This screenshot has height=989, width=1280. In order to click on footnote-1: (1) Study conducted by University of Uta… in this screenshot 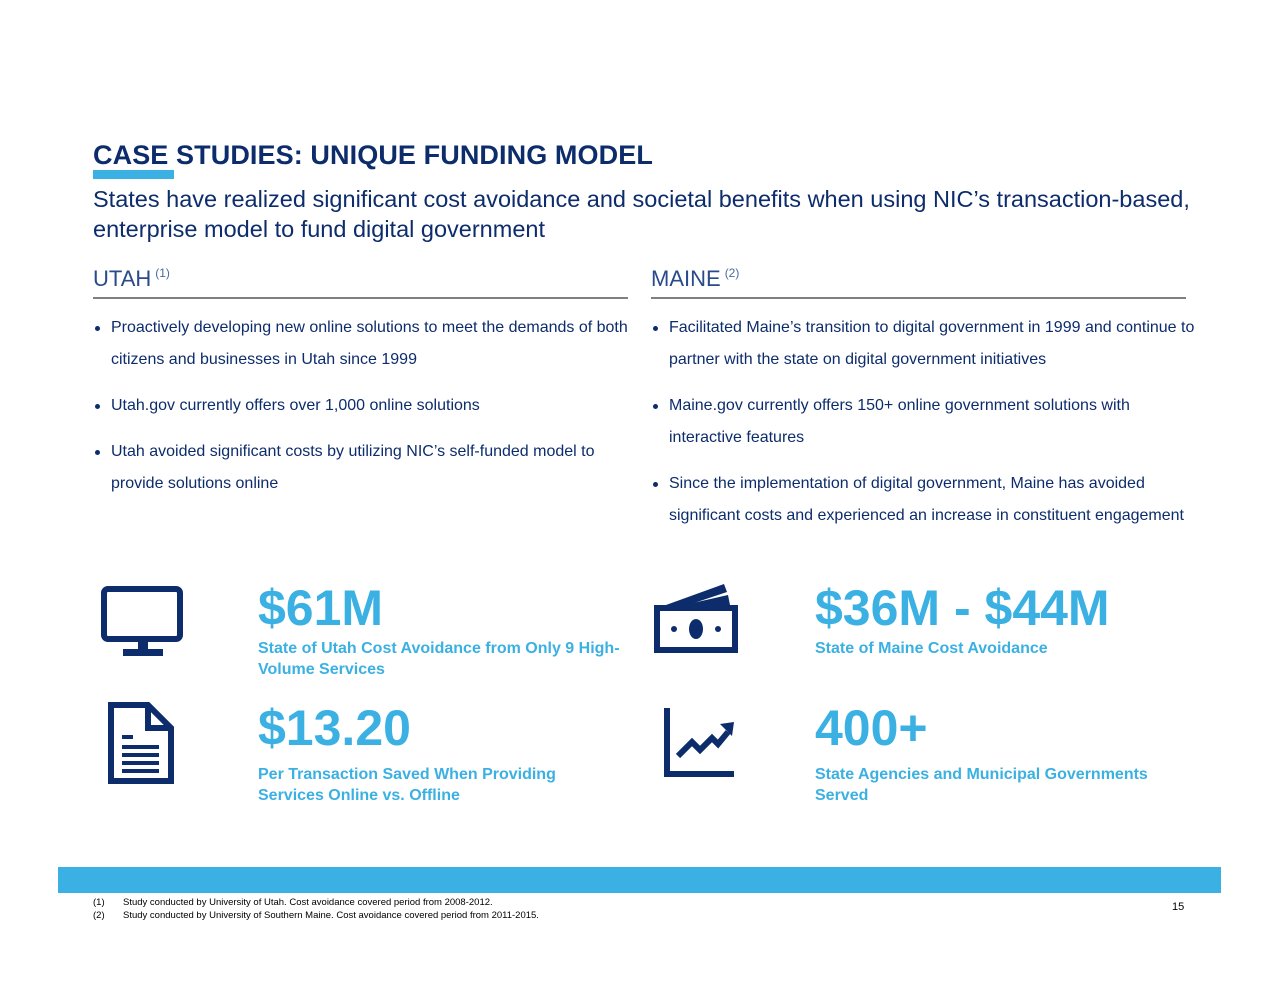, I will do `click(316, 902)`.